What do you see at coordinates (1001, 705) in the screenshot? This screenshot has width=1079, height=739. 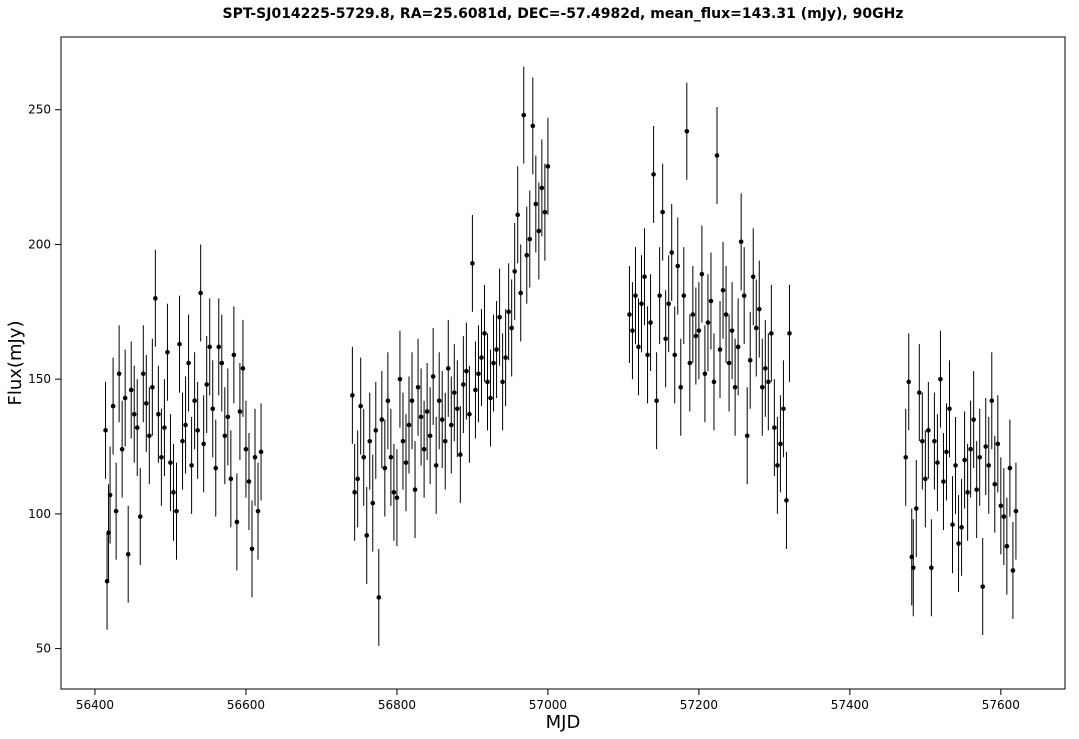 I see `x-tick-label: 57600` at bounding box center [1001, 705].